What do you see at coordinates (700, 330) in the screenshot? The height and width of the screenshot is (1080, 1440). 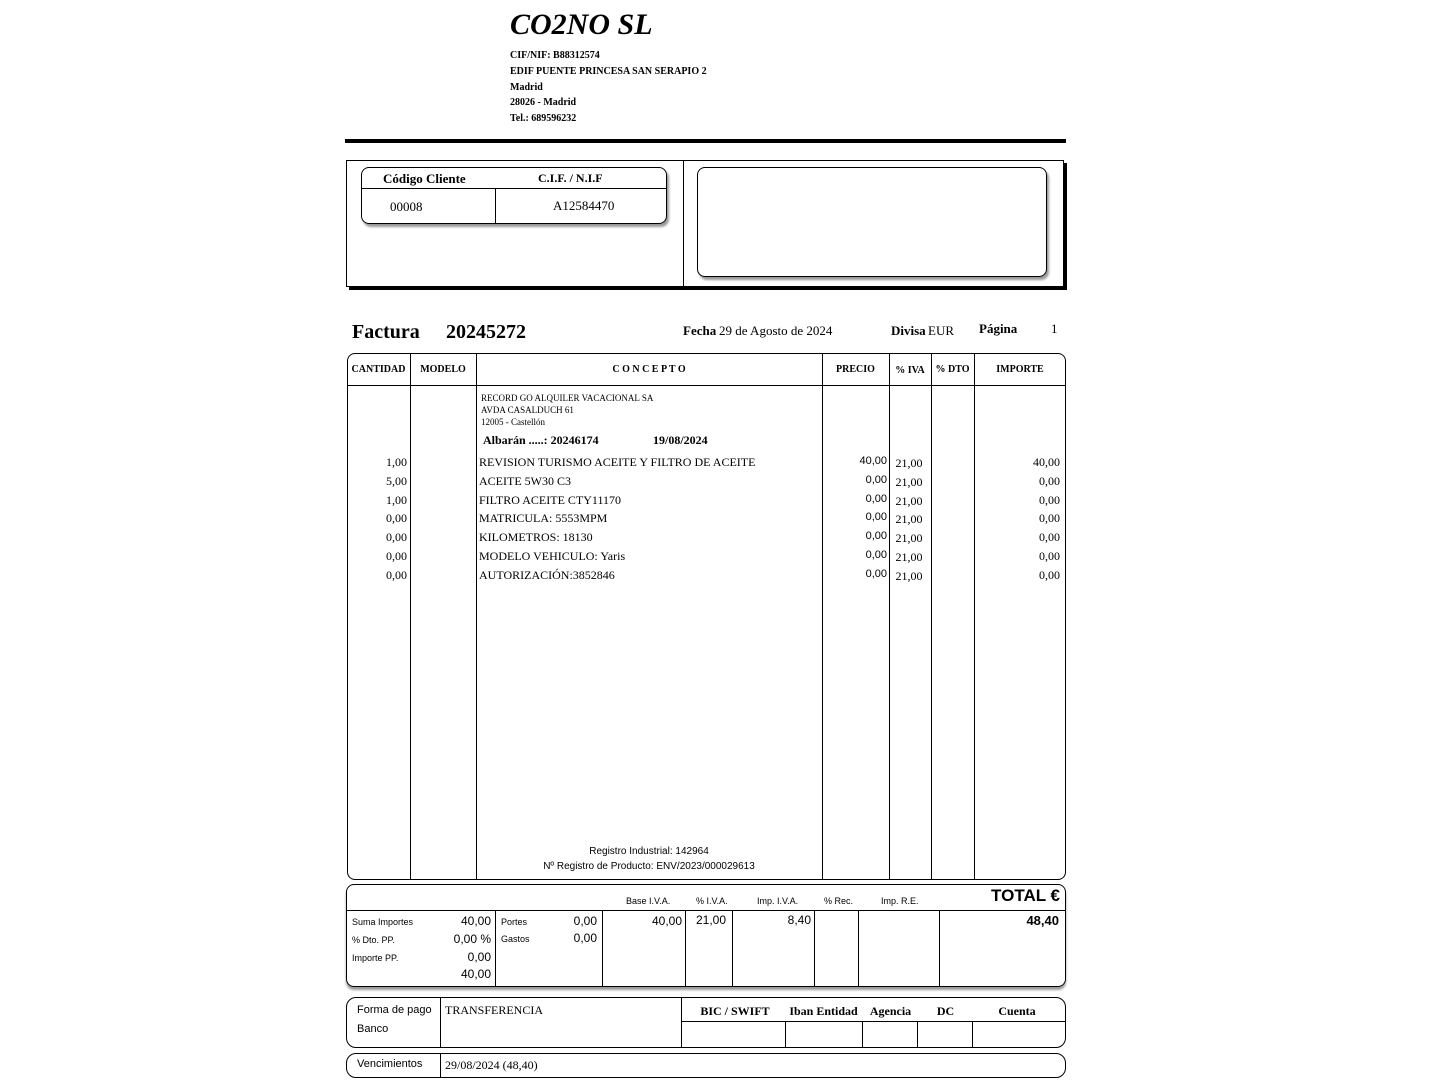 I see `date-label: Fecha` at bounding box center [700, 330].